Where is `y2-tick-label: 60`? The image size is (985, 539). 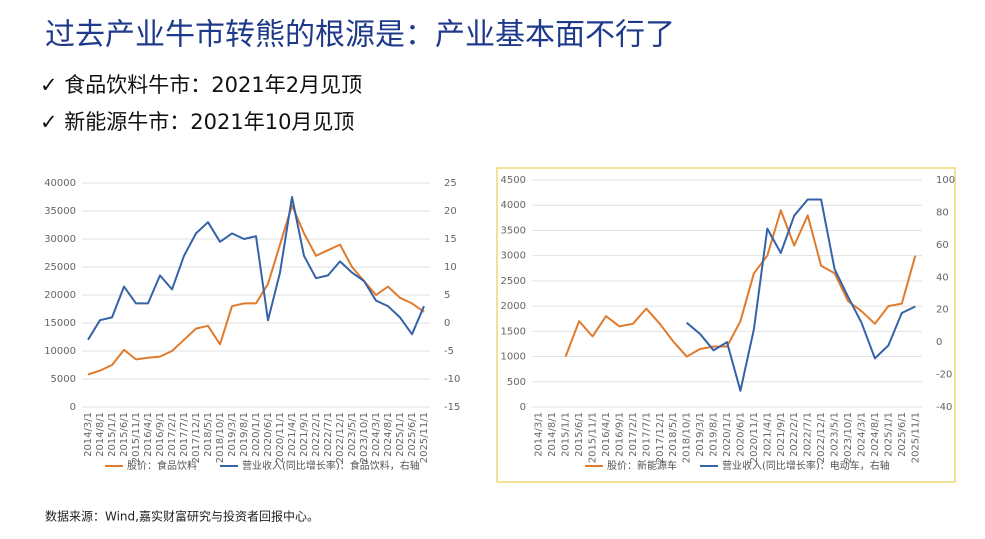 y2-tick-label: 60 is located at coordinates (942, 245).